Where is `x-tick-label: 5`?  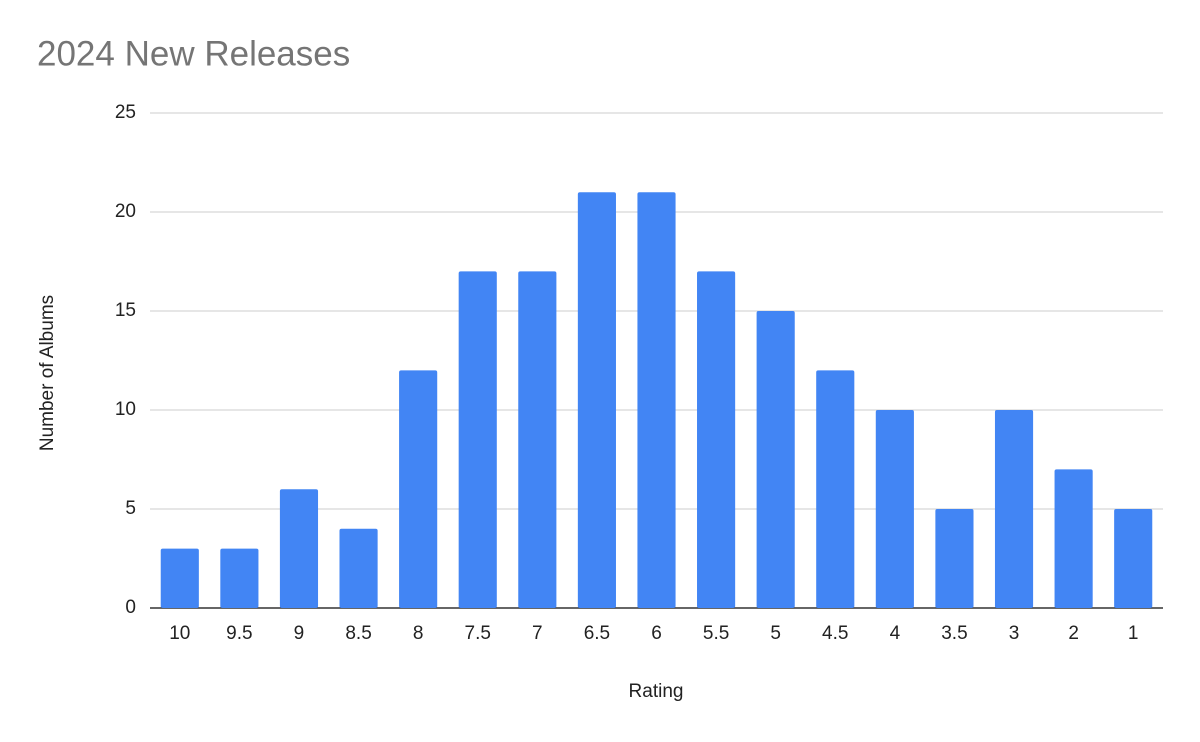
x-tick-label: 5 is located at coordinates (775, 633).